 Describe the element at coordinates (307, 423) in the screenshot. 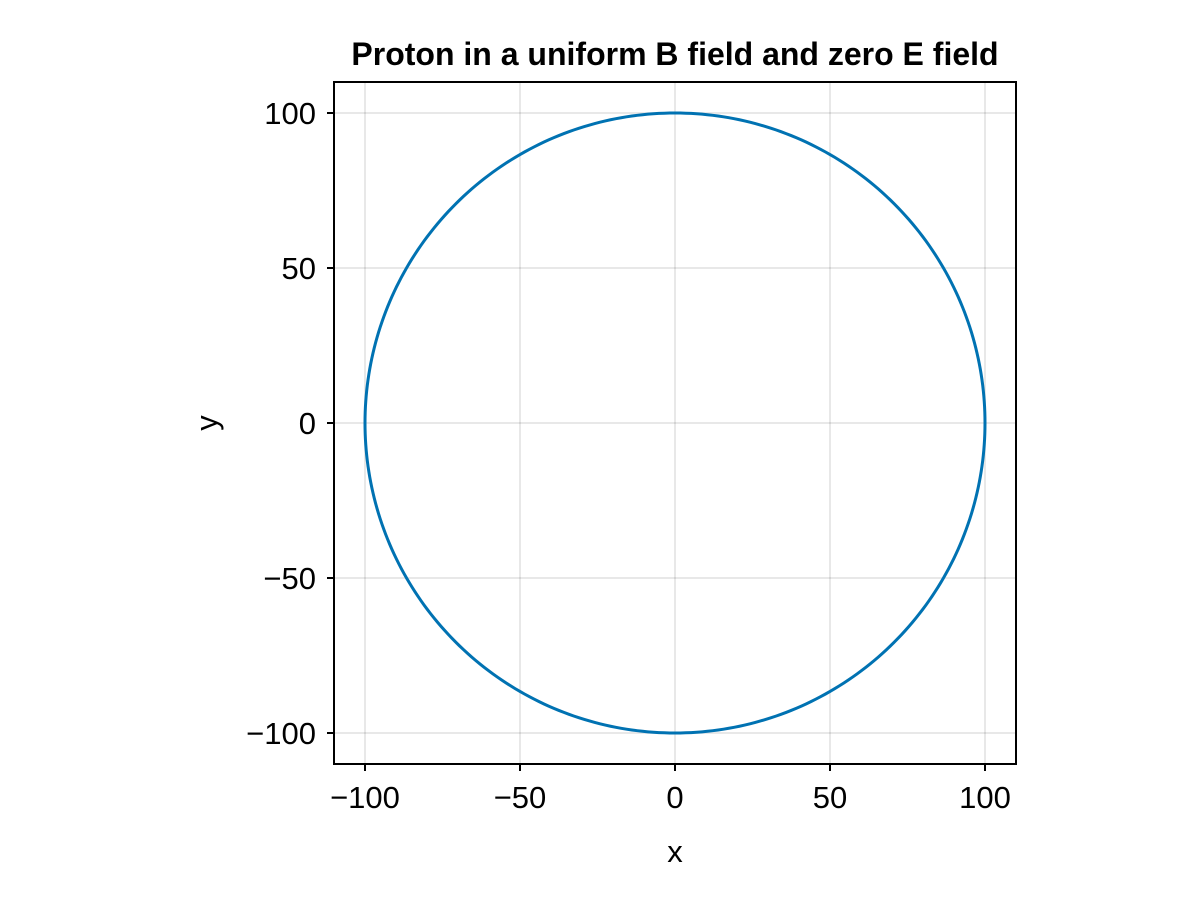

I see `y-tick-label: 0` at that location.